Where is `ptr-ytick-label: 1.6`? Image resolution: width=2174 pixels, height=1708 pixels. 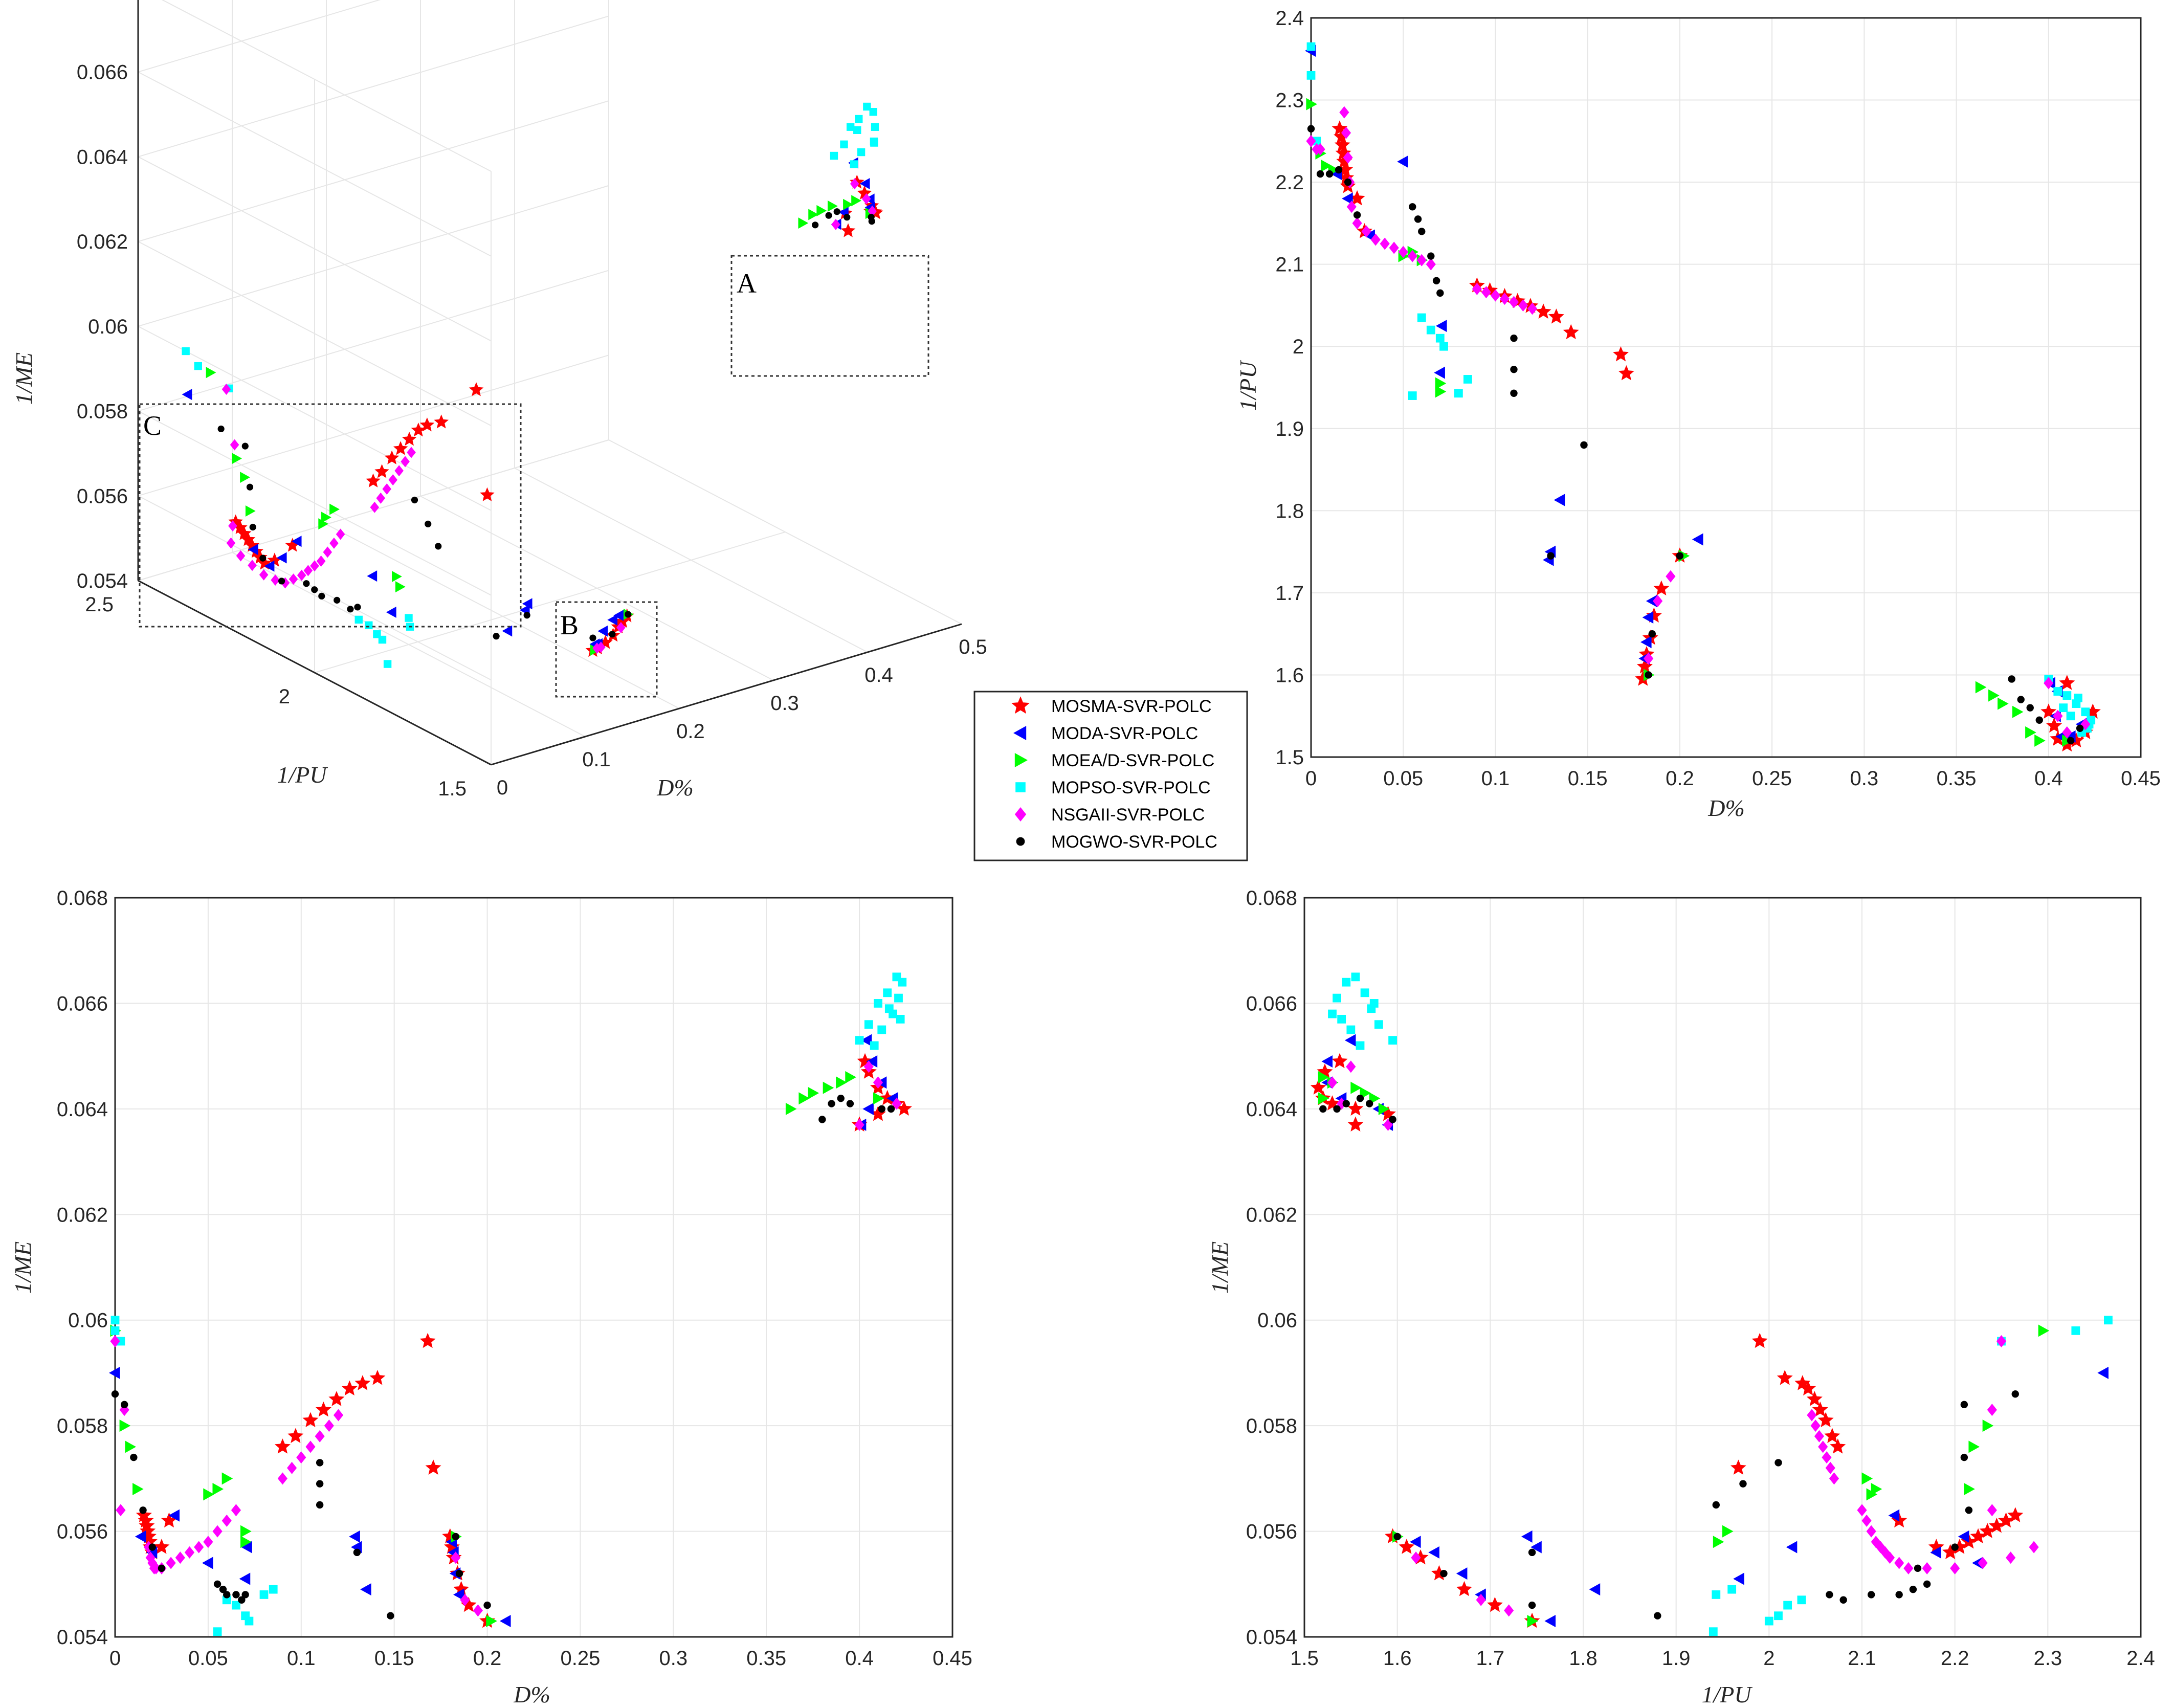
ptr-ytick-label: 1.6 is located at coordinates (1289, 675).